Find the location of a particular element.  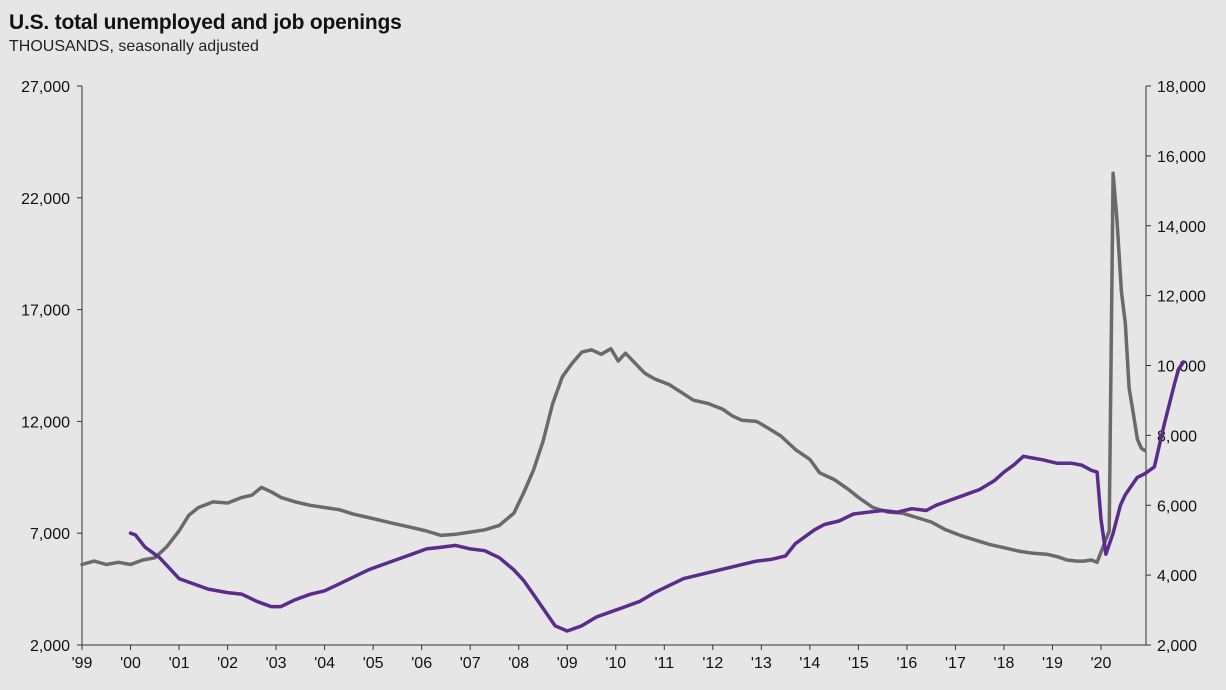

left-y-tick-label: 22,000 is located at coordinates (45, 199).